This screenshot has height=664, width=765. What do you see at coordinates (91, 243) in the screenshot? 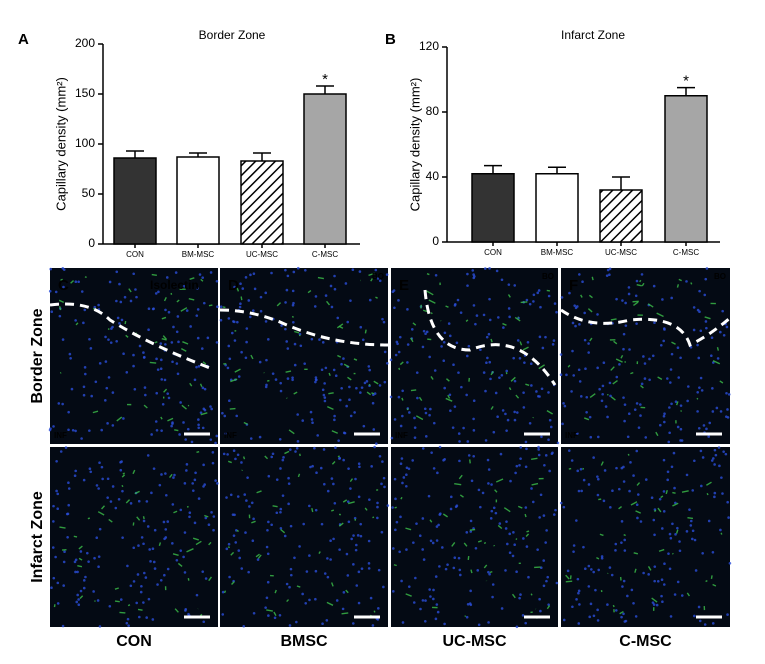
I see `y-tick-label: 0` at bounding box center [91, 243].